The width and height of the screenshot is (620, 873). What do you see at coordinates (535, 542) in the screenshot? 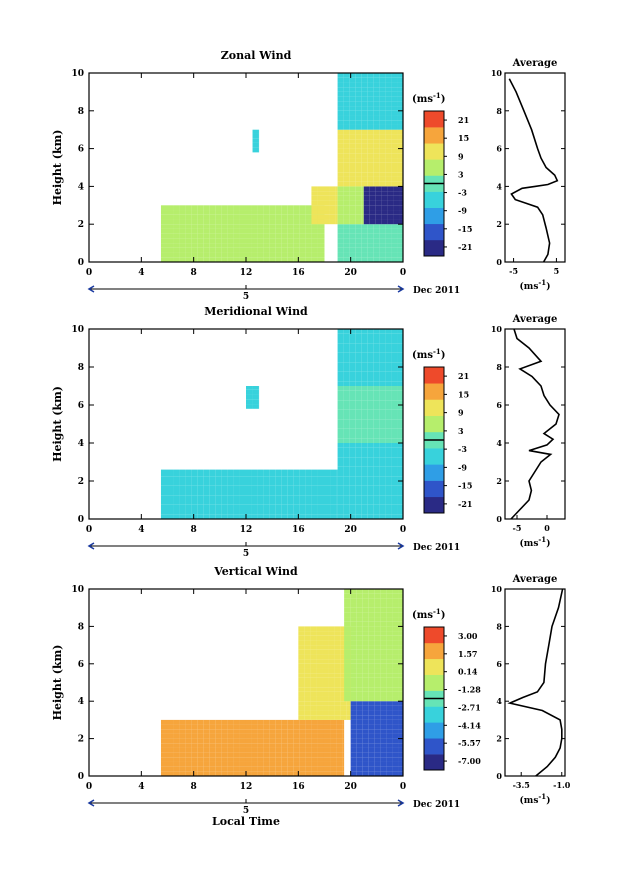
I see `average-x-unit: (ms-1)` at bounding box center [535, 542].